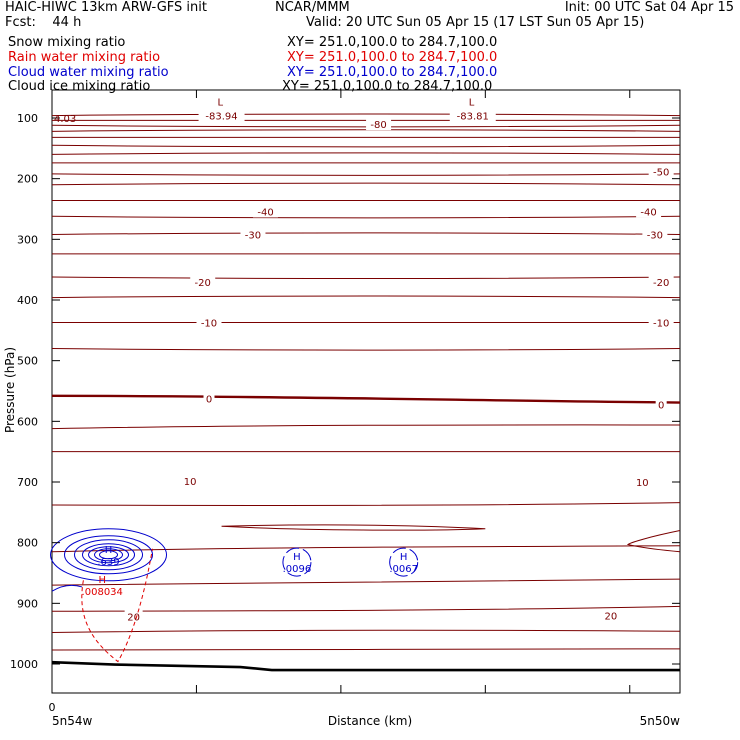 This screenshot has height=740, width=740. Describe the element at coordinates (27, 300) in the screenshot. I see `y-tick-label: 400` at that location.